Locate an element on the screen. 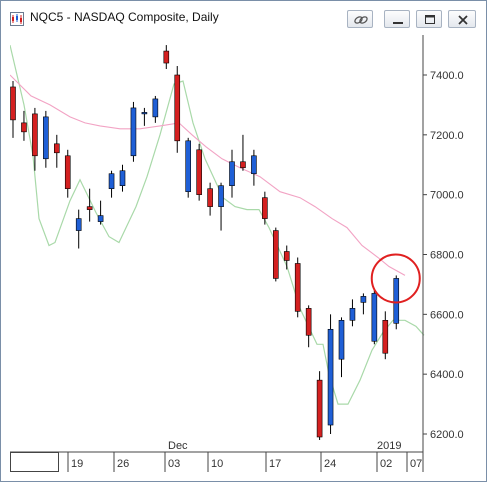  x-axis-corner-box is located at coordinates (34, 462).